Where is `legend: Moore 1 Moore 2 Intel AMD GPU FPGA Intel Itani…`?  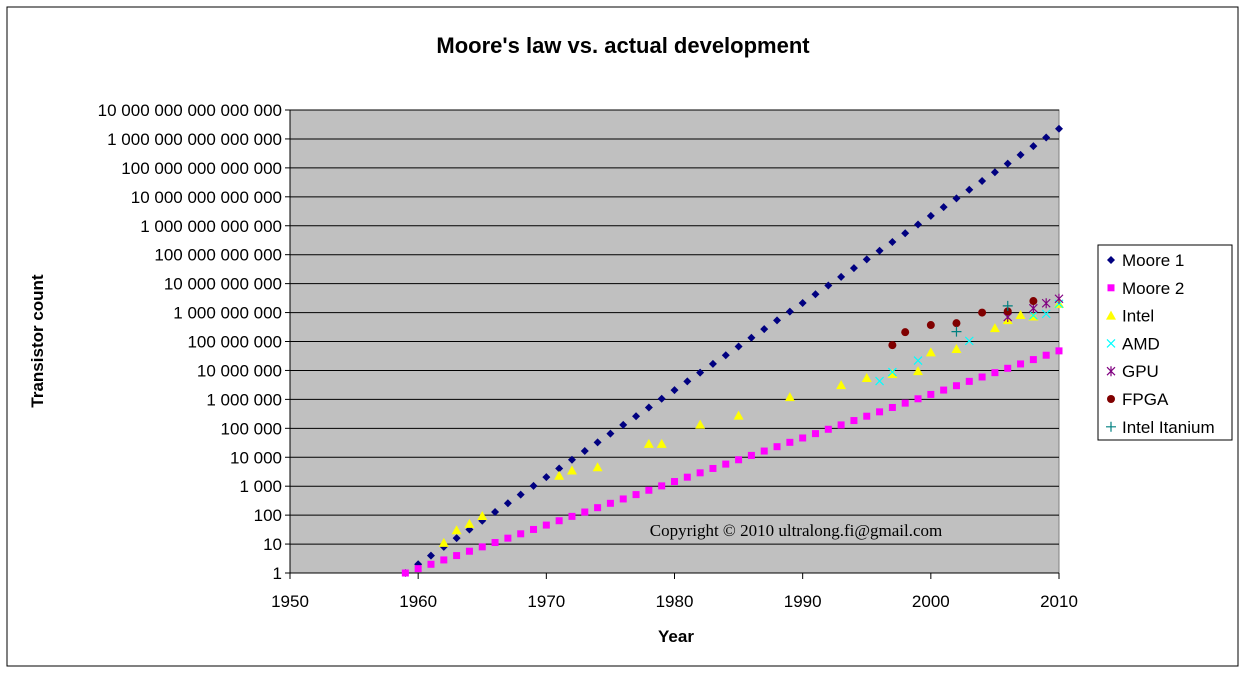
legend: Moore 1 Moore 2 Intel AMD GPU FPGA Intel Itani… is located at coordinates (1165, 342).